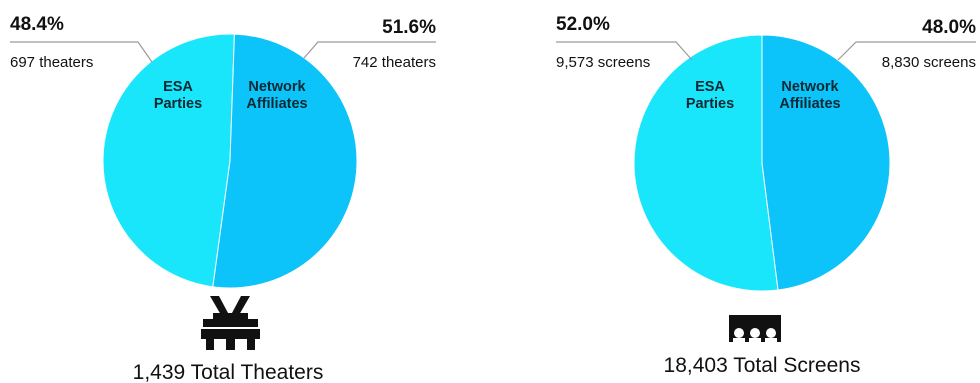 Image resolution: width=980 pixels, height=383 pixels. What do you see at coordinates (37, 24) in the screenshot?
I see `theaters-esa-percent: 48.4%` at bounding box center [37, 24].